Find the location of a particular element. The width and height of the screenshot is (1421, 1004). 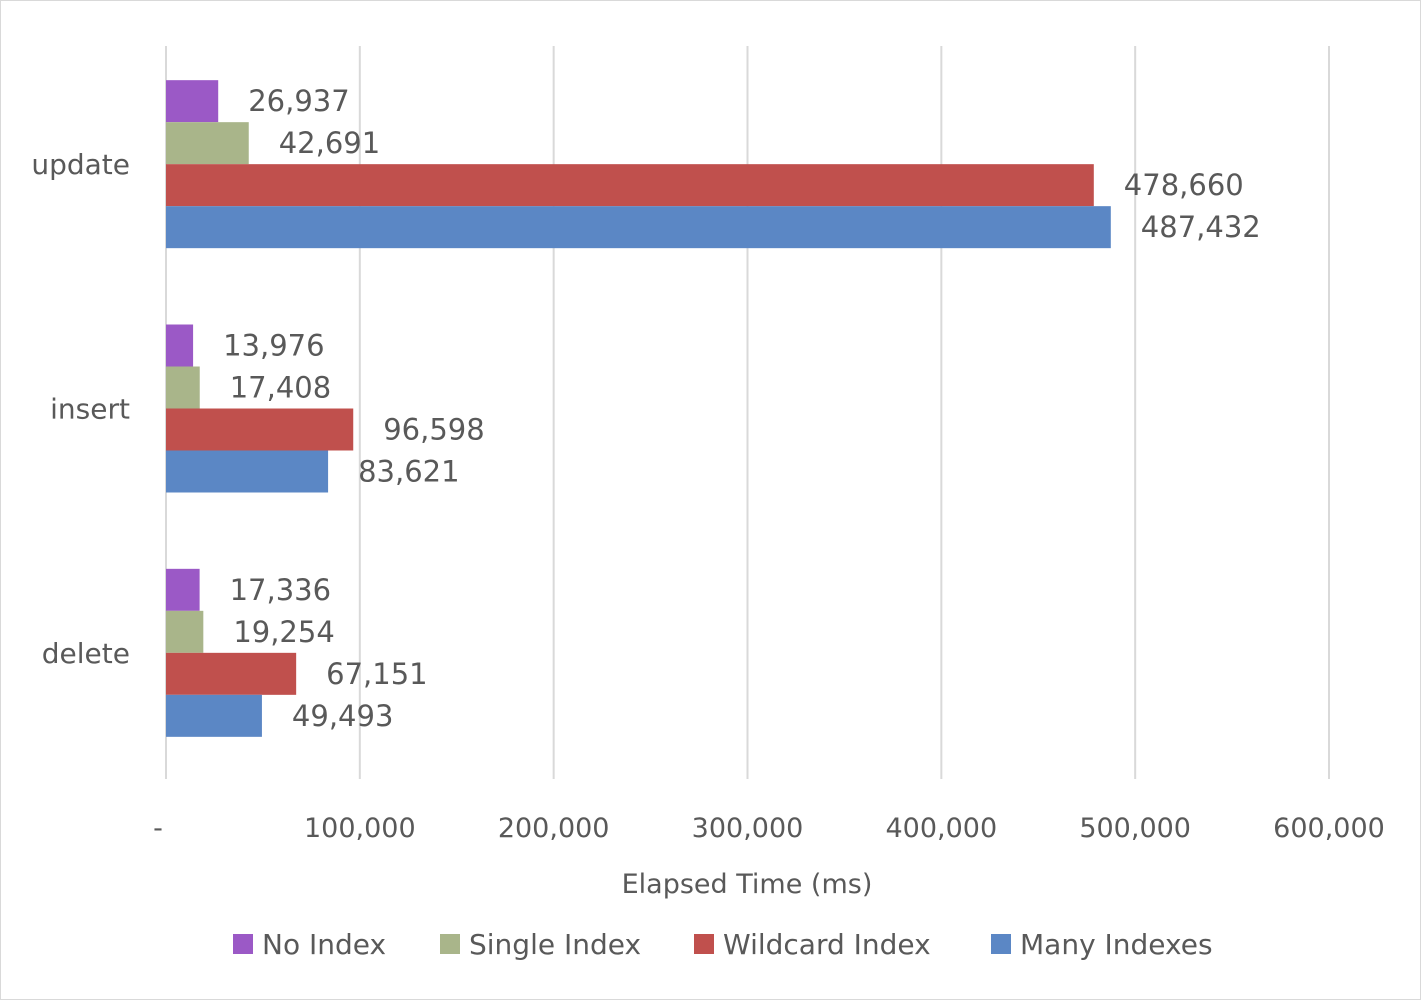

bar-update-many-indexes is located at coordinates (638, 227).